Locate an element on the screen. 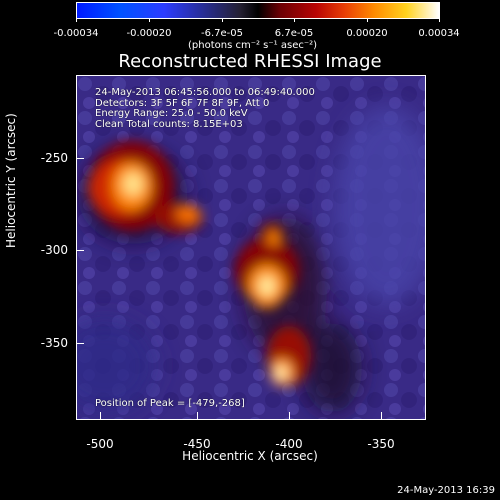 This screenshot has height=500, width=500. colorbar-label-4: 6.7e-05 is located at coordinates (294, 33).